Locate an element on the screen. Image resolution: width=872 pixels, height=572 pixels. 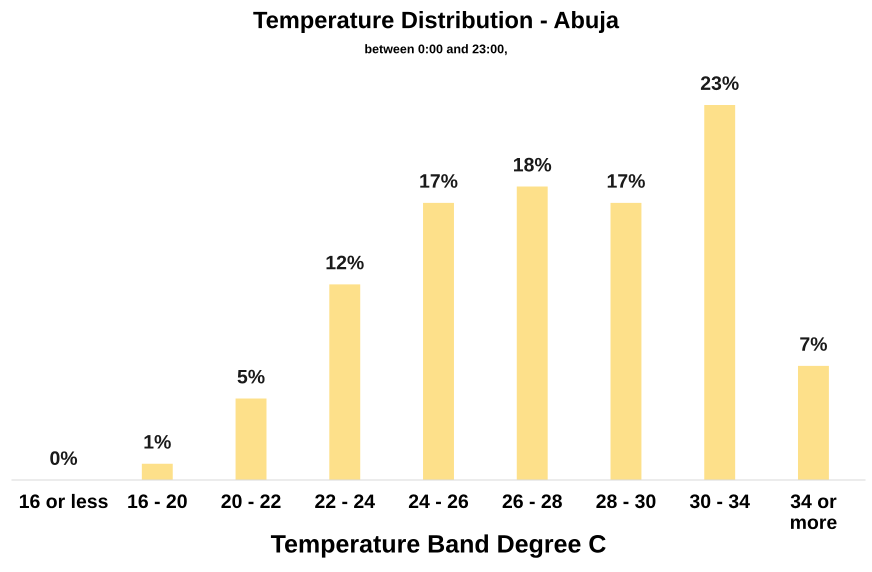
x-tick-label: 24 - 26 is located at coordinates (438, 501).